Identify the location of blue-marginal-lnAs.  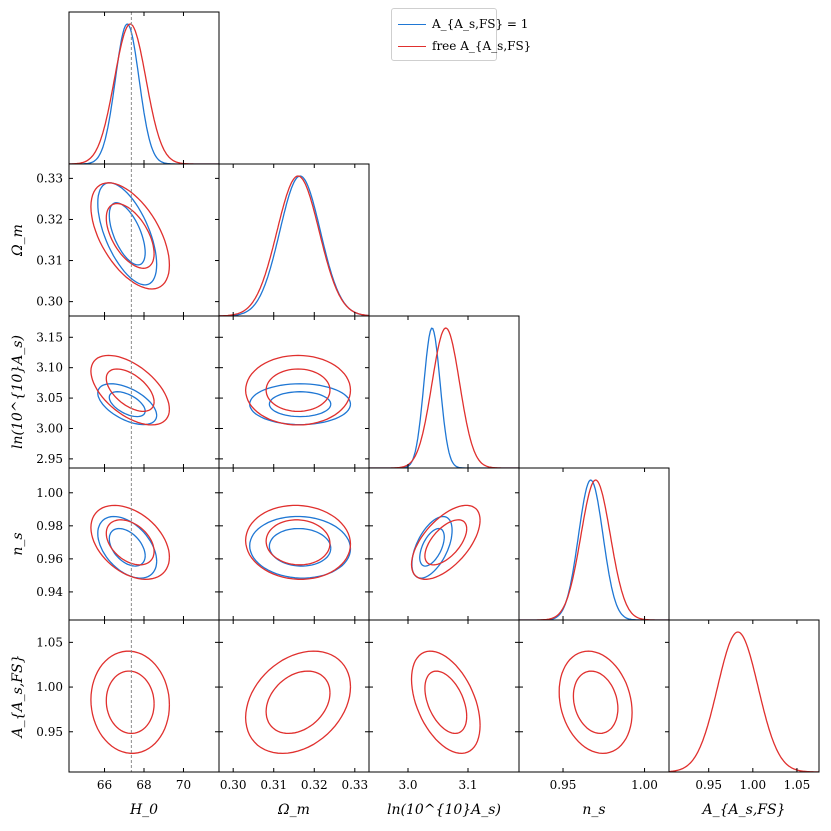
(444, 397).